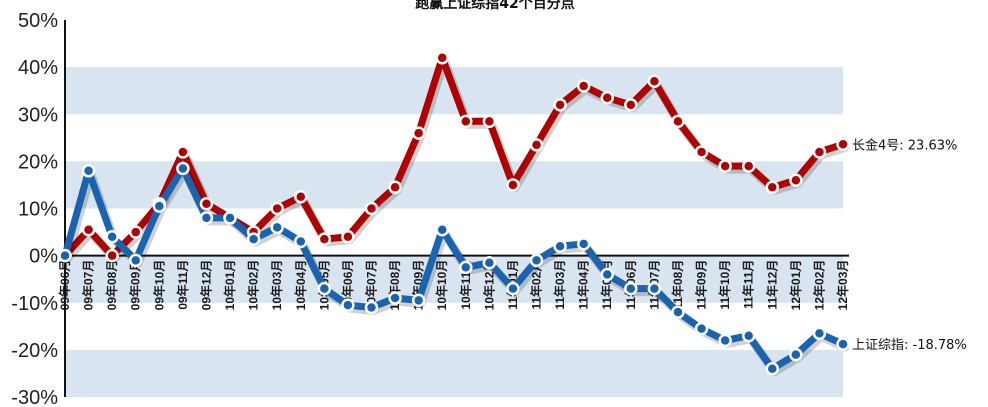  I want to click on y-tick-label: 50%, so click(38, 21).